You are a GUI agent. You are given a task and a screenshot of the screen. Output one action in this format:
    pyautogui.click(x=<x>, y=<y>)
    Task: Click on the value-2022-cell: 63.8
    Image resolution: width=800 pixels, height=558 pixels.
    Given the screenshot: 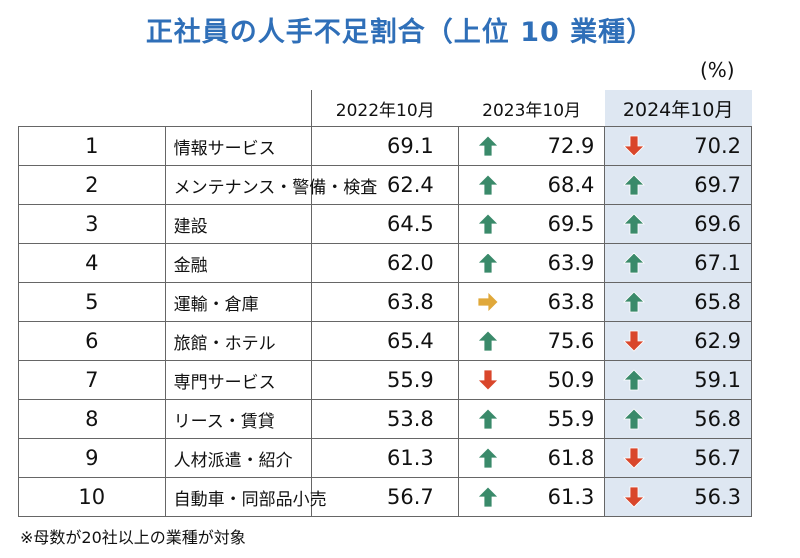 What is the action you would take?
    pyautogui.click(x=385, y=302)
    